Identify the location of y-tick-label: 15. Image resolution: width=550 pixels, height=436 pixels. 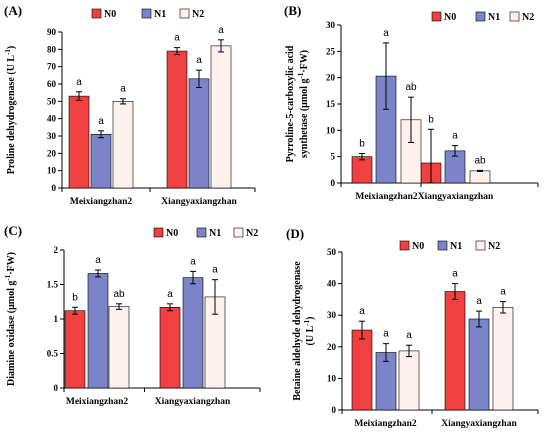
(331, 104).